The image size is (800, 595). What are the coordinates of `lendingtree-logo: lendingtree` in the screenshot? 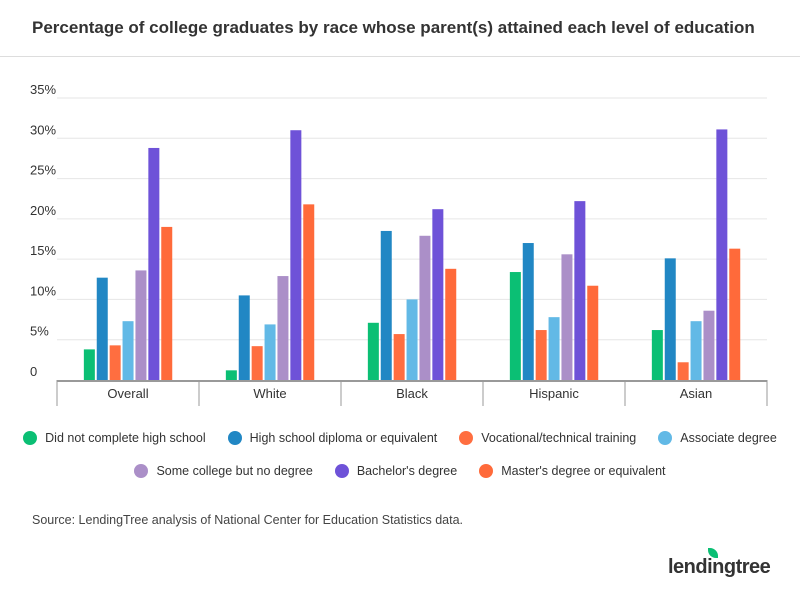 It's located at (719, 567).